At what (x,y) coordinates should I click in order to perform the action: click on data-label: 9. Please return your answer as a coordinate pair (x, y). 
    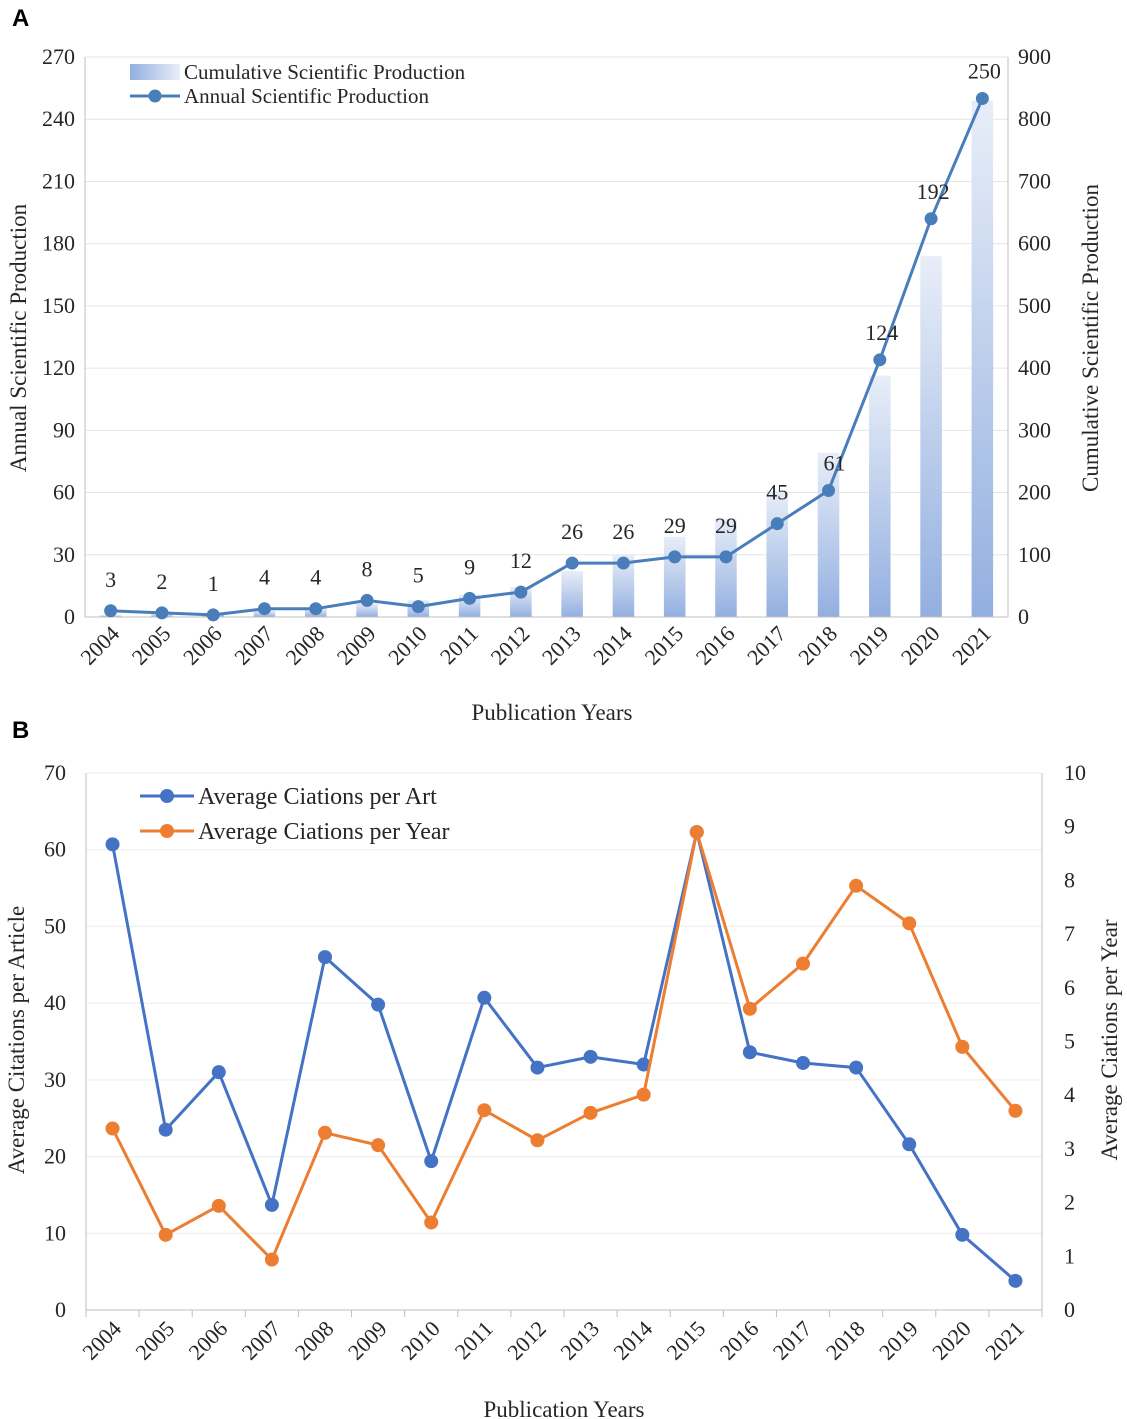
    Looking at the image, I should click on (469, 566).